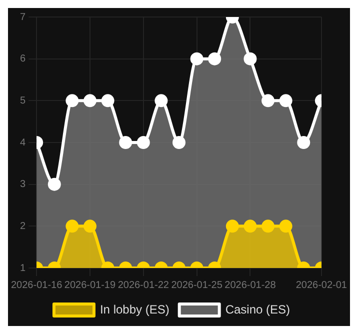  Describe the element at coordinates (257, 309) in the screenshot. I see `legend-label: Casino (ES)` at that location.